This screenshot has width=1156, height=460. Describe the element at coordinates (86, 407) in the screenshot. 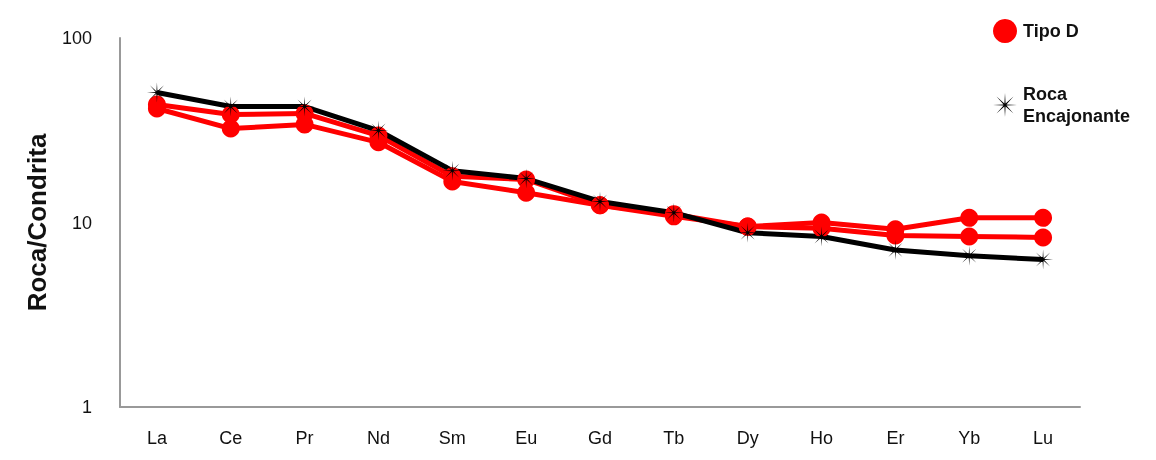

I see `y-tick-label: 1` at that location.